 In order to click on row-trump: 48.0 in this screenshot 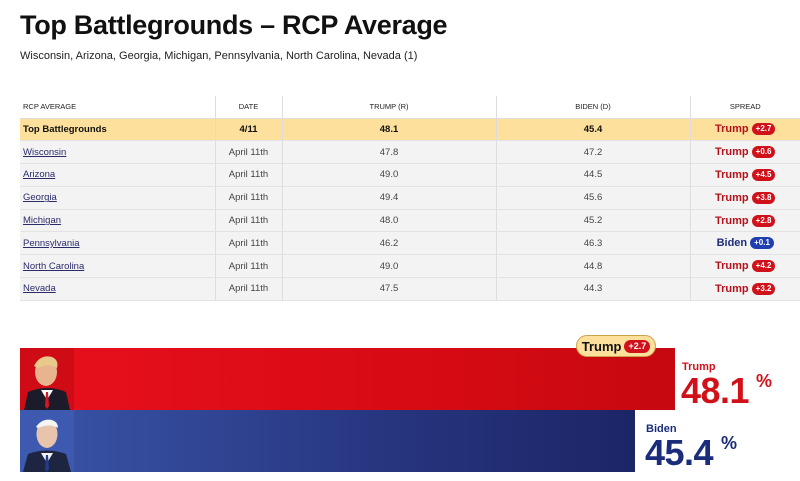, I will do `click(389, 221)`.